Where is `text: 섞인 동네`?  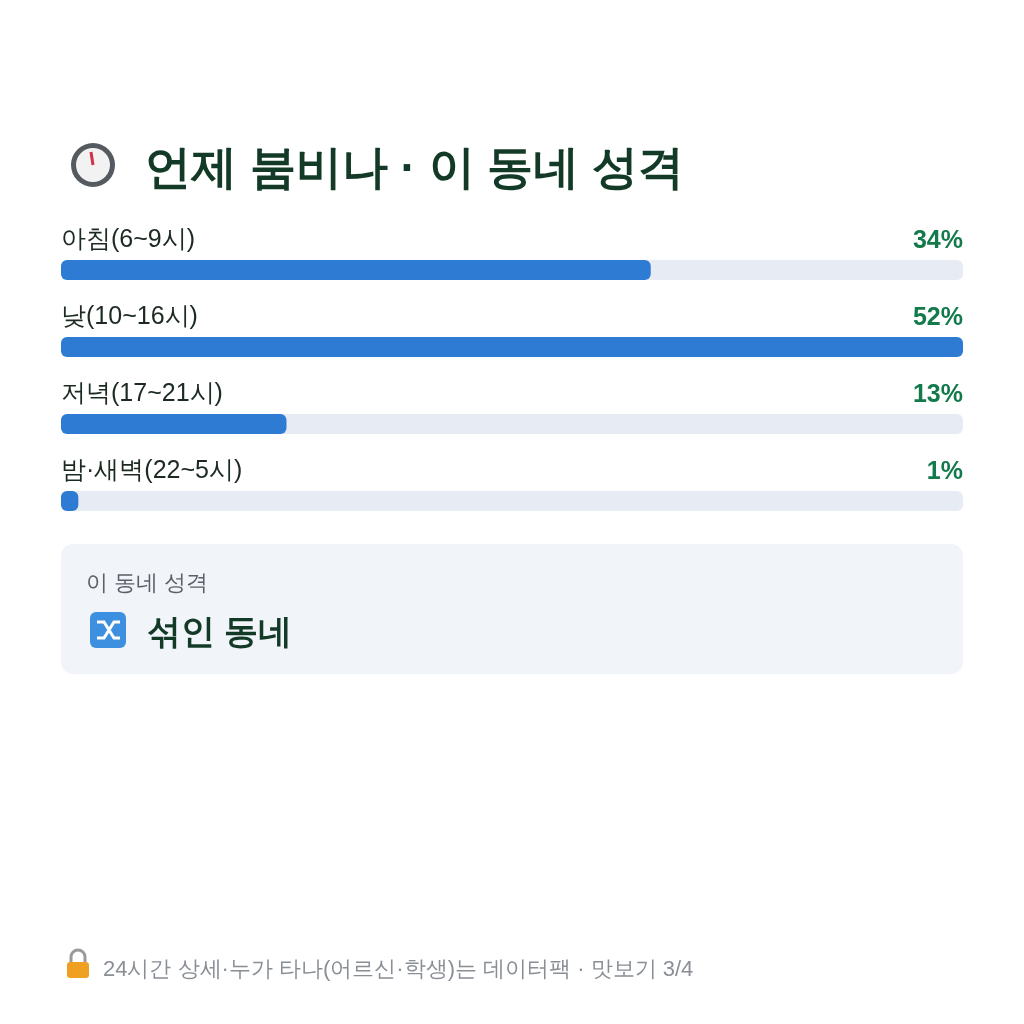
text: 섞인 동네 is located at coordinates (220, 631).